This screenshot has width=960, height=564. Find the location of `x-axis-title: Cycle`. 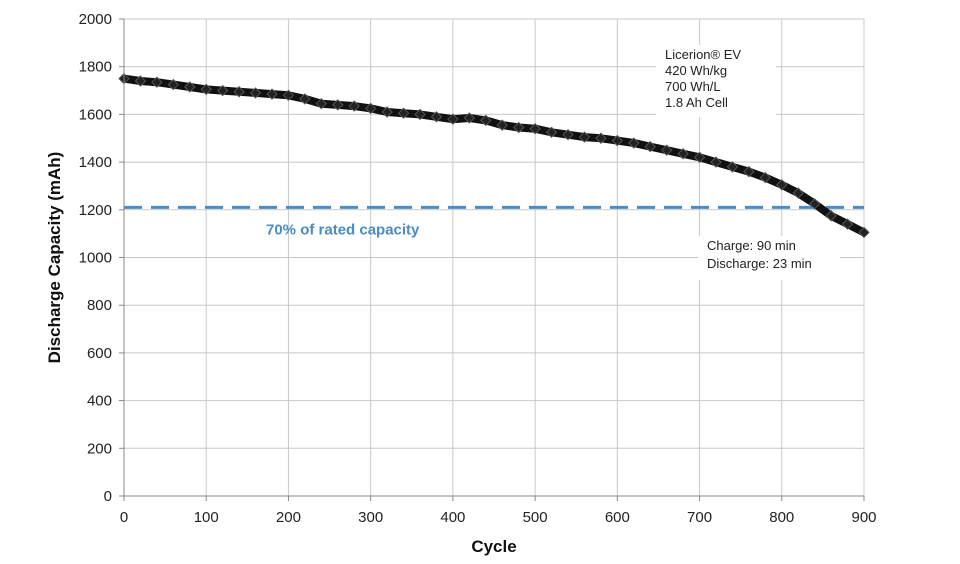

x-axis-title: Cycle is located at coordinates (493, 546).